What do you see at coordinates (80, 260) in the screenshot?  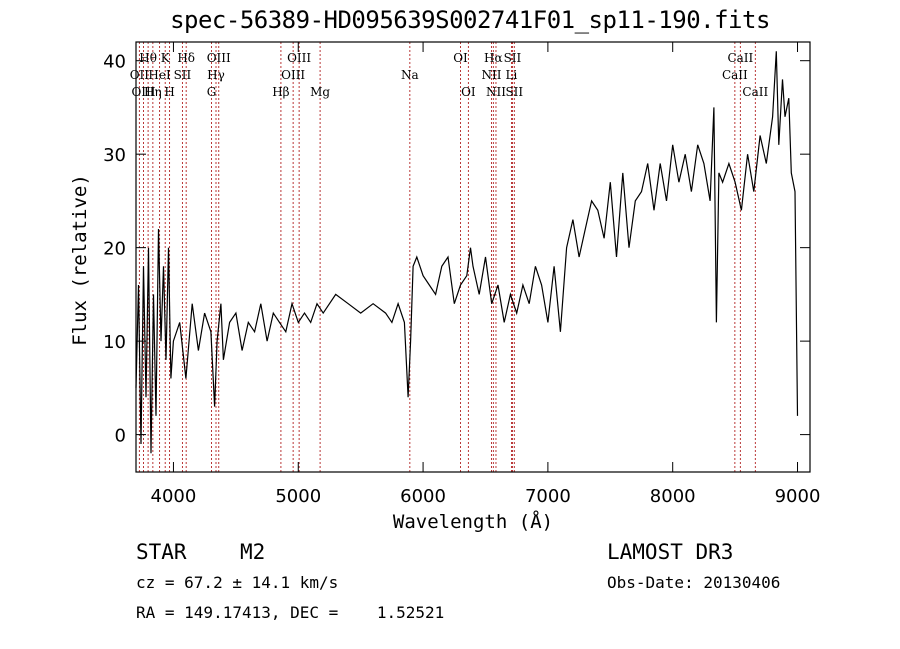 I see `y-axis-label: Flux (relative)` at bounding box center [80, 260].